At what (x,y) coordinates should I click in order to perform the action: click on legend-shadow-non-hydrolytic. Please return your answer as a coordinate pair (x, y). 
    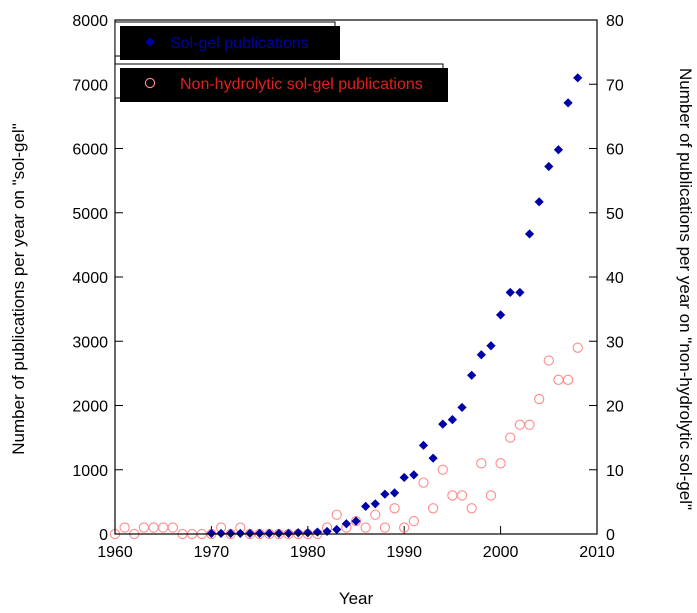
    Looking at the image, I should click on (284, 85).